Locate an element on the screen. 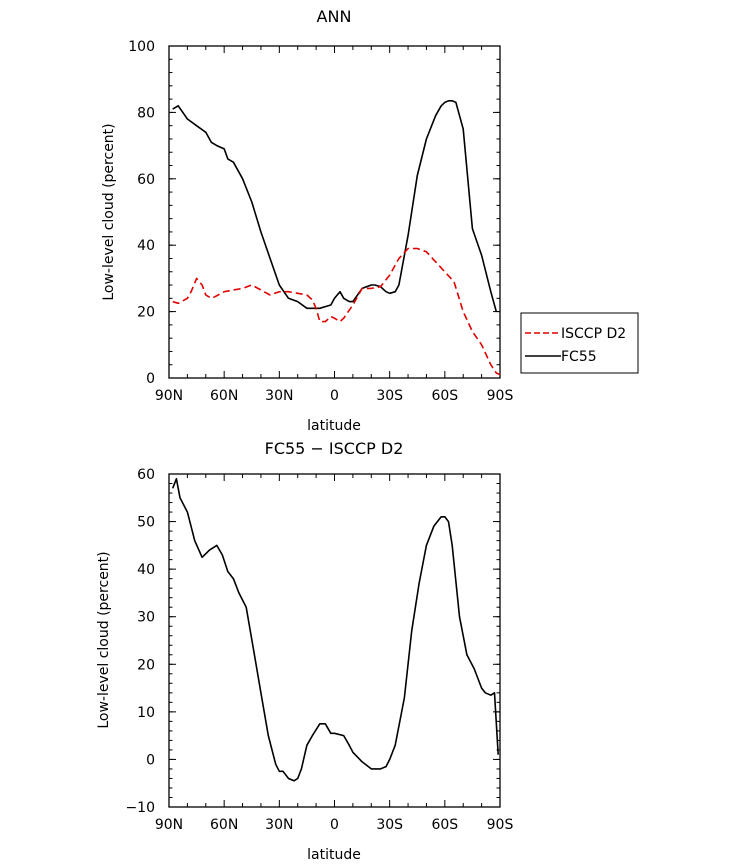 This screenshot has width=733, height=866. series-layer is located at coordinates (336, 238).